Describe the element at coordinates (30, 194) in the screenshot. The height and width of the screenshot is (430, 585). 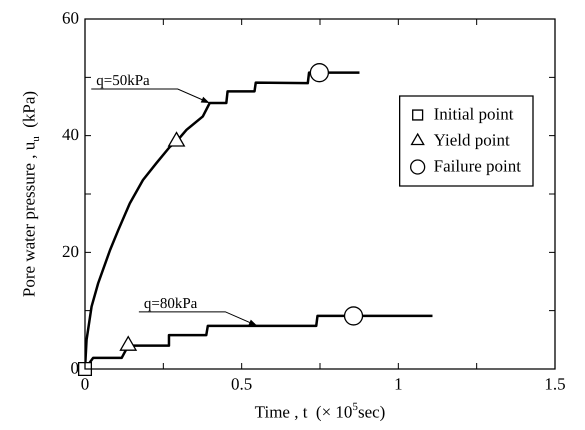
I see `y-axis-title: Pore water pressure , uu (kPa)` at that location.